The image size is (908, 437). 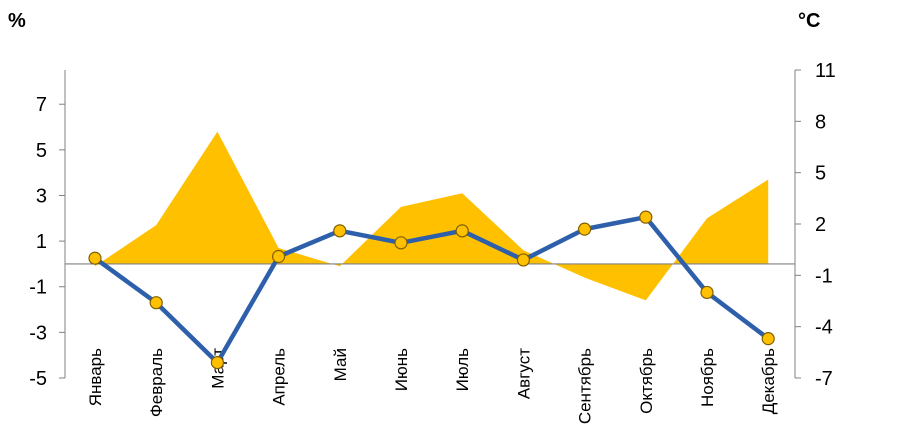 I want to click on category-label: Сентябрь, so click(x=585, y=386).